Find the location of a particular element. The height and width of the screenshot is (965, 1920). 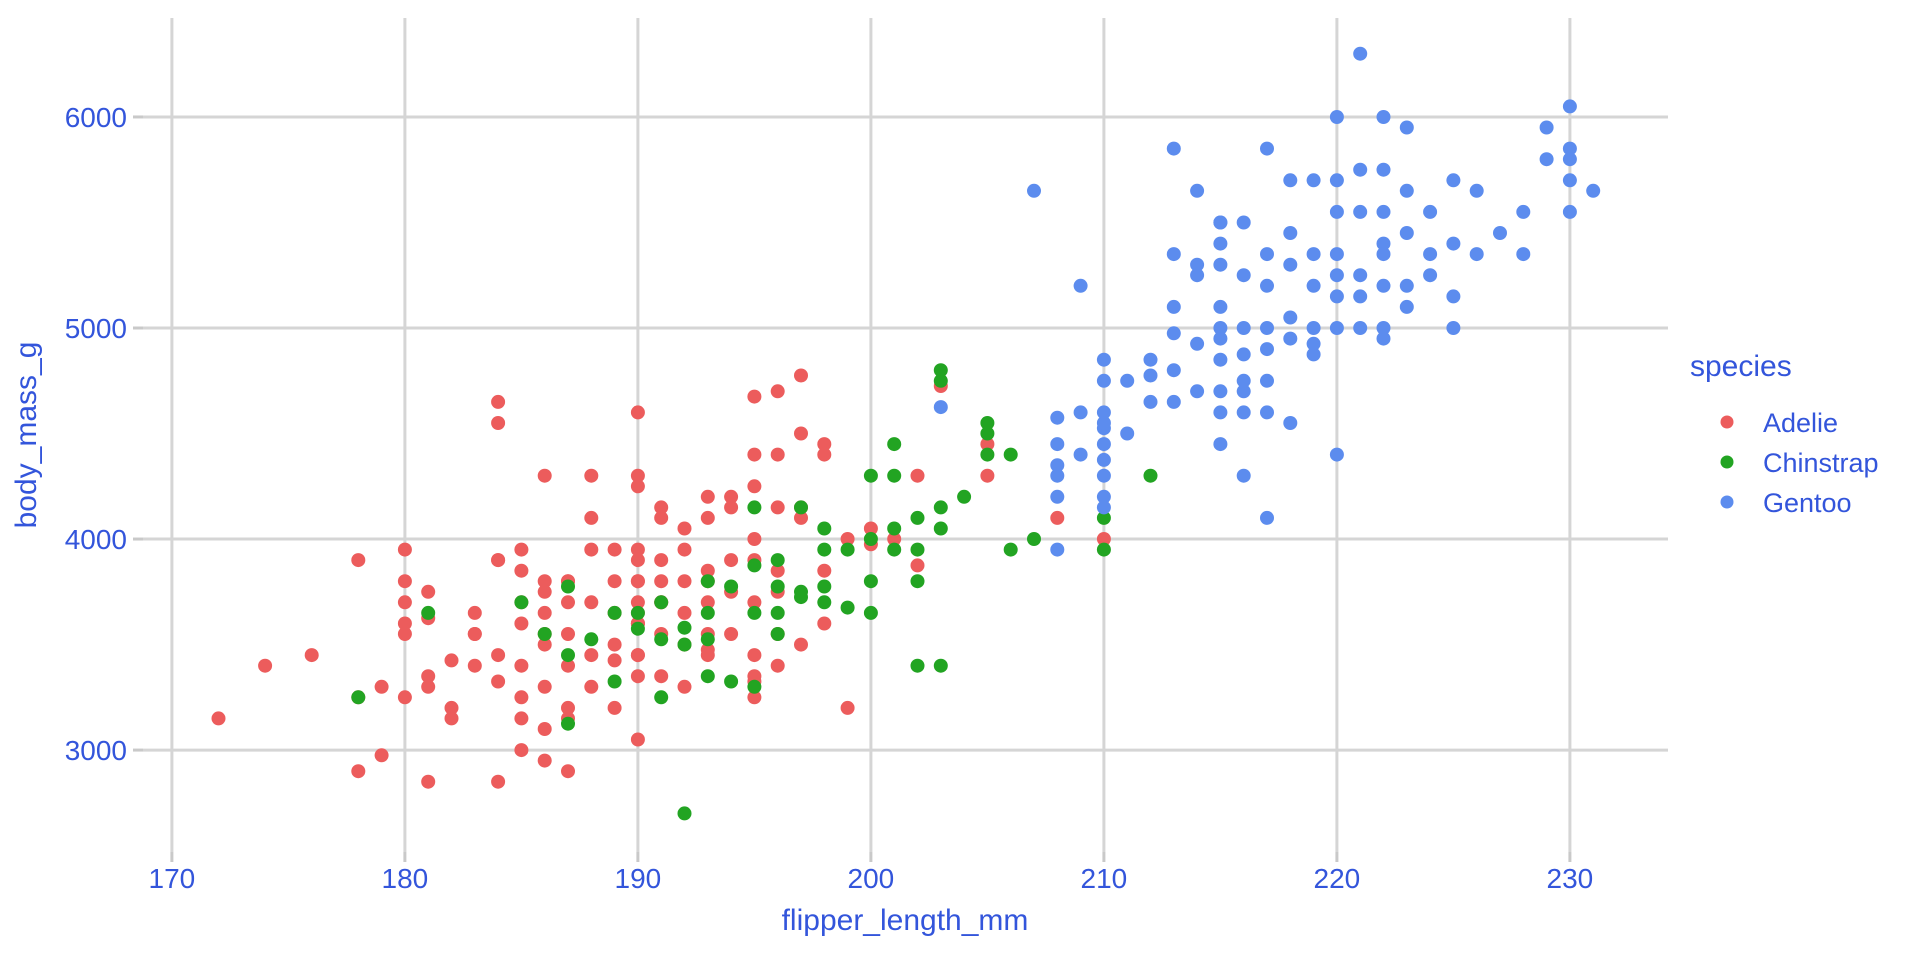

legend-label: Chinstrap is located at coordinates (1821, 463).